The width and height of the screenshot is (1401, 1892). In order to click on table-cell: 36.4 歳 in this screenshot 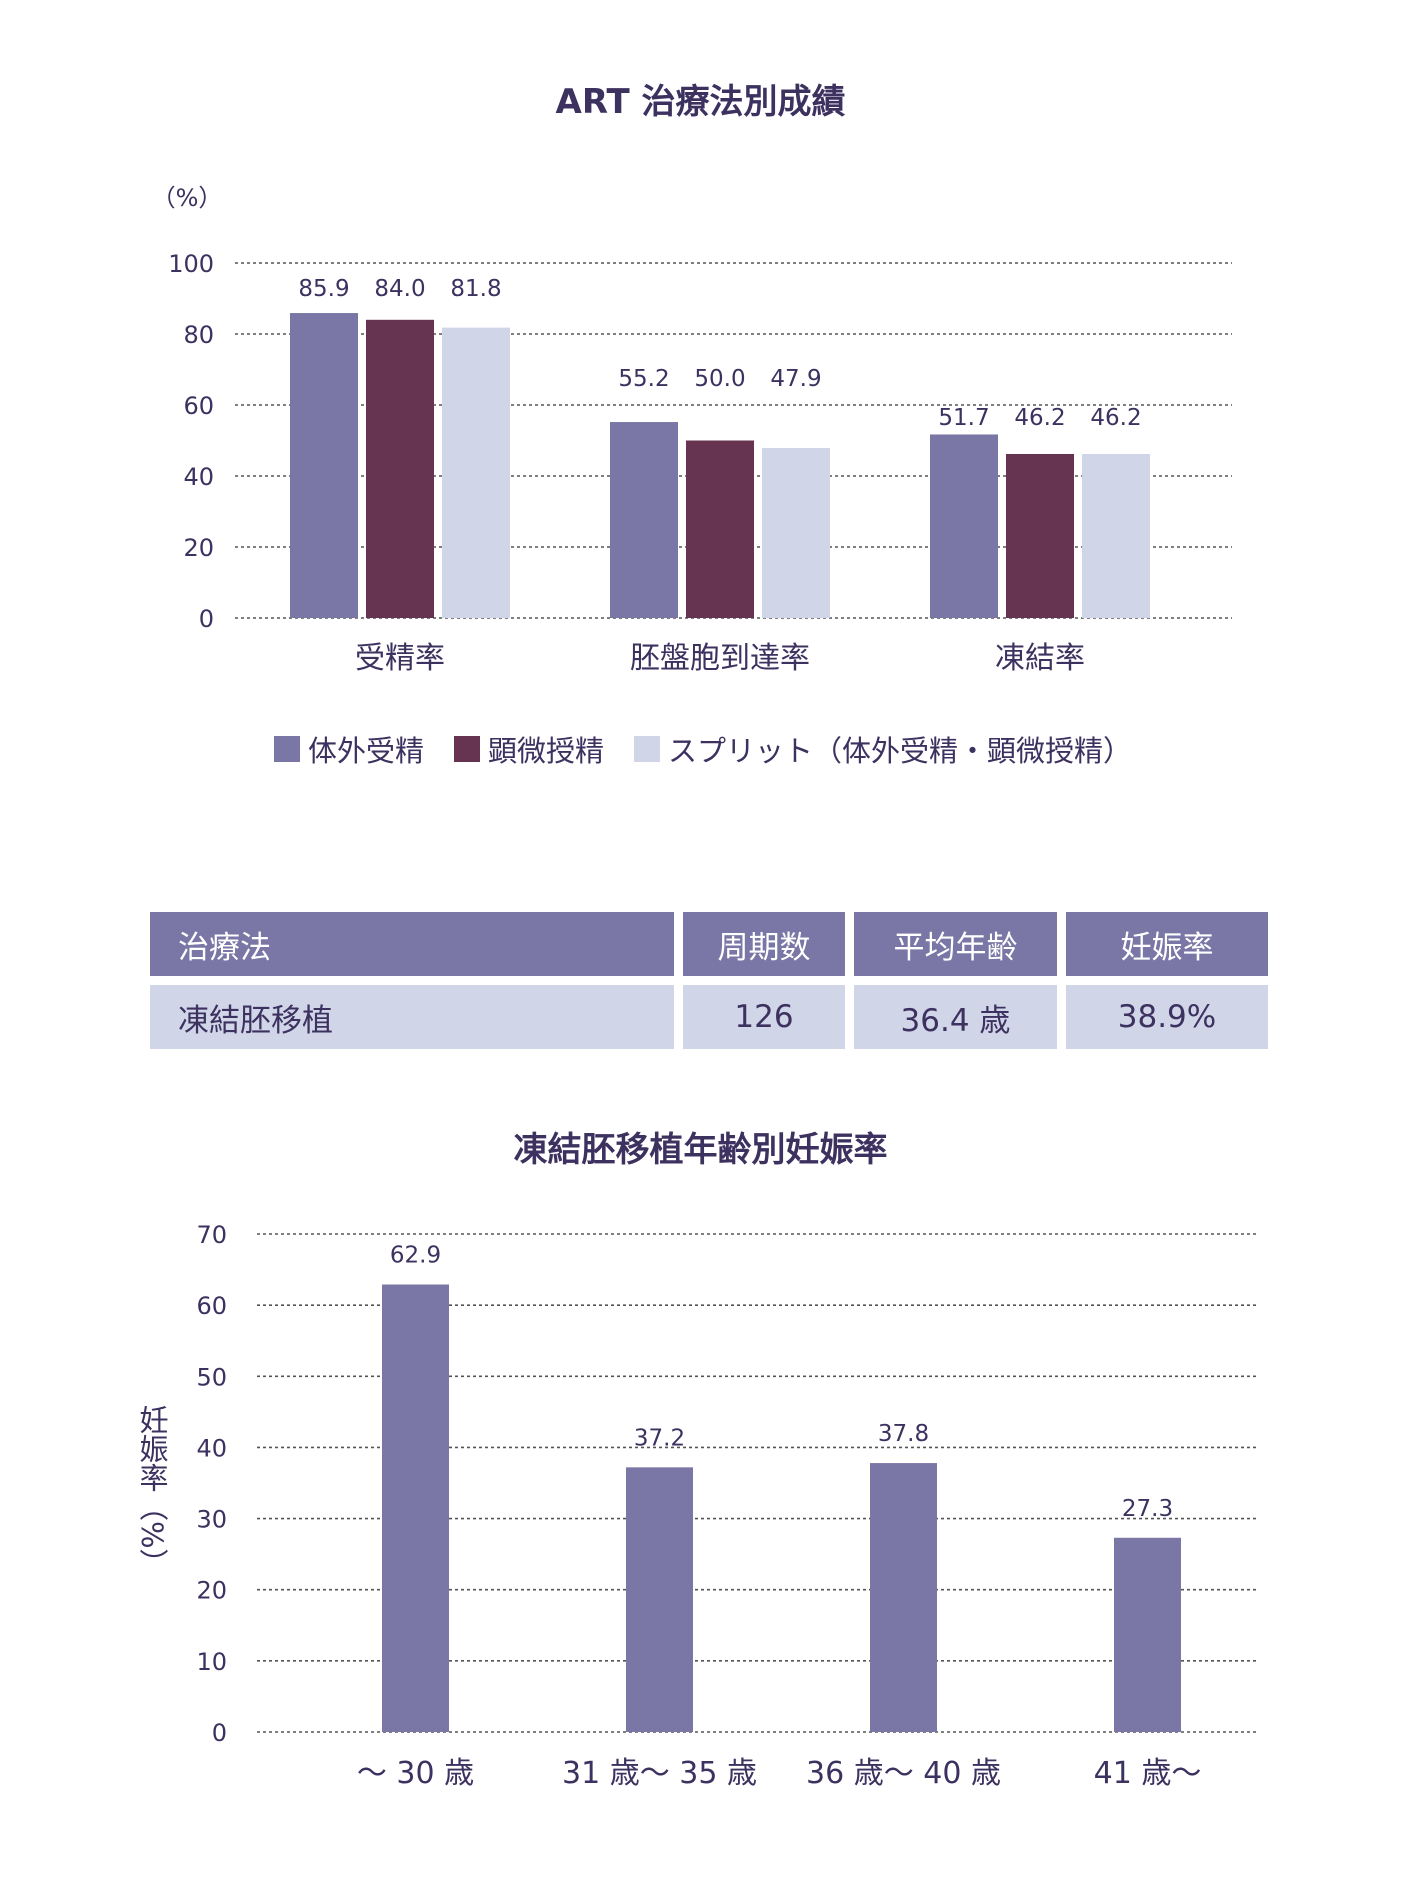, I will do `click(955, 1017)`.